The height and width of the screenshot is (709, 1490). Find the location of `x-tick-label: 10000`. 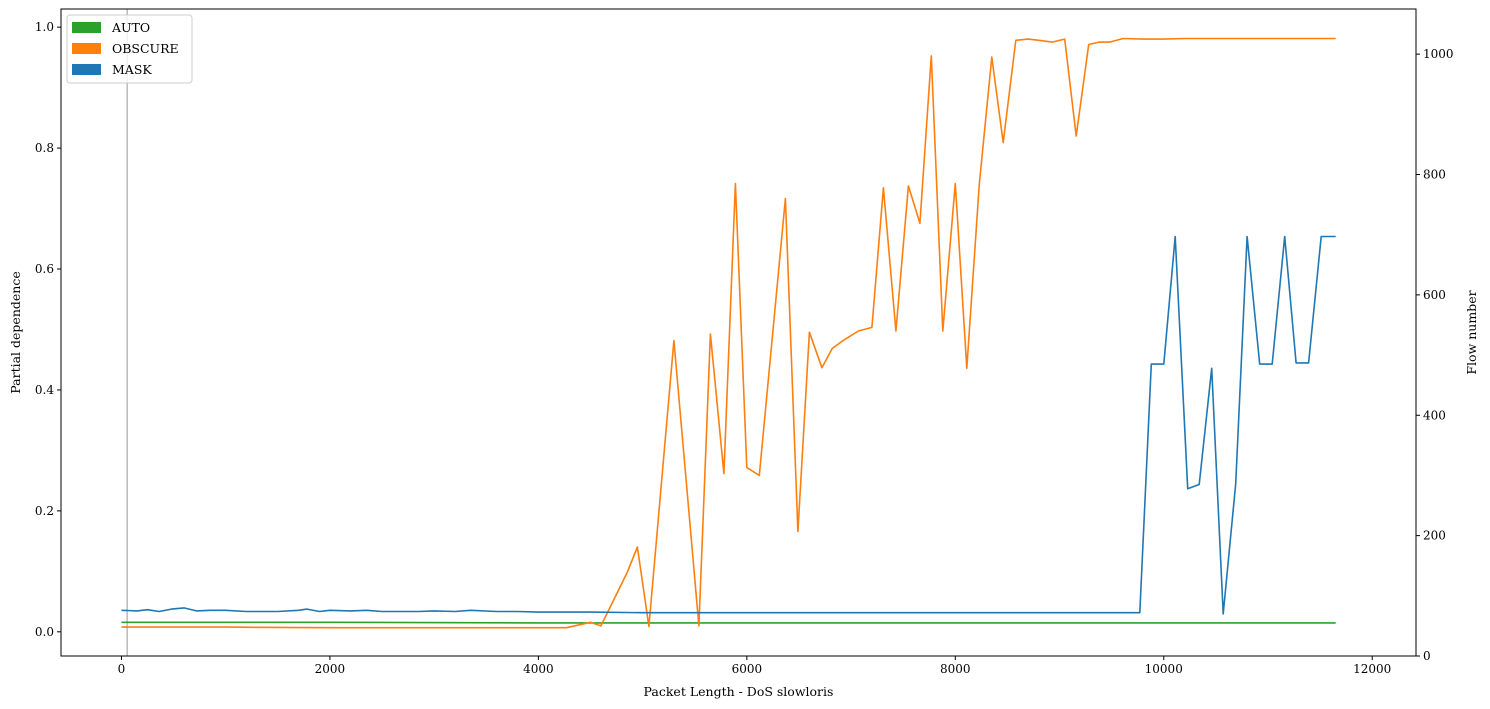

x-tick-label: 10000 is located at coordinates (1164, 669).